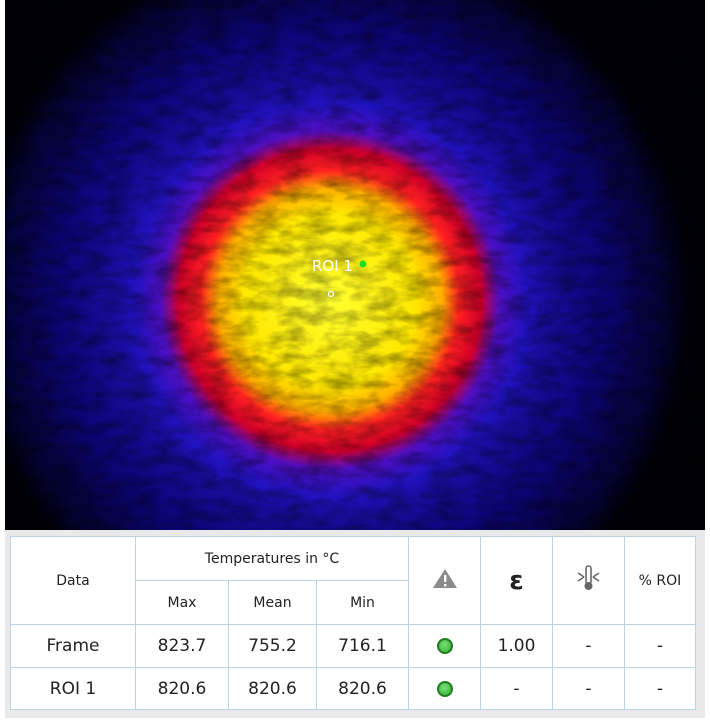 Image resolution: width=710 pixels, height=722 pixels. I want to click on mean-cell: 820.6, so click(272, 688).